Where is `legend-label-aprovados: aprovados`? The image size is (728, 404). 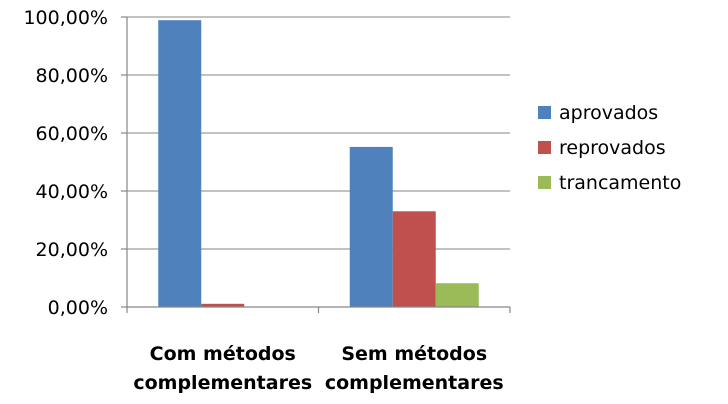 legend-label-aprovados: aprovados is located at coordinates (608, 113).